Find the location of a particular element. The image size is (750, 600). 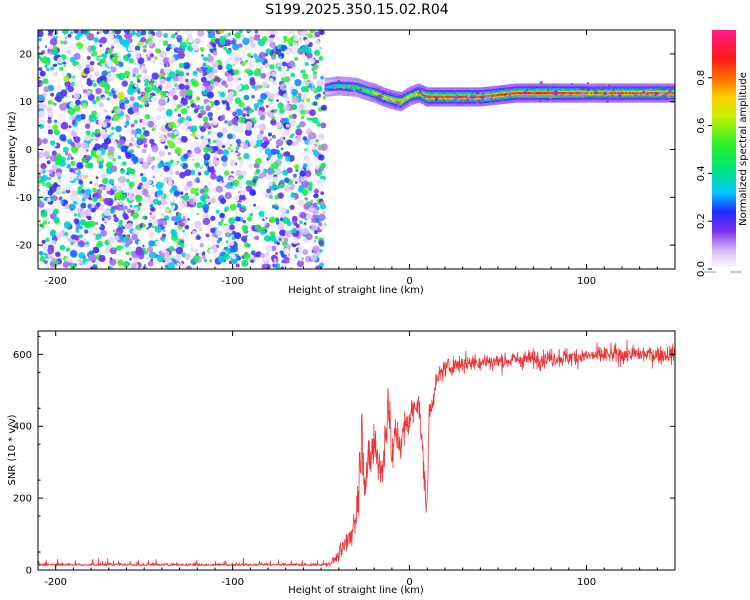

spectrogram-band-speckle is located at coordinates (503, 92).